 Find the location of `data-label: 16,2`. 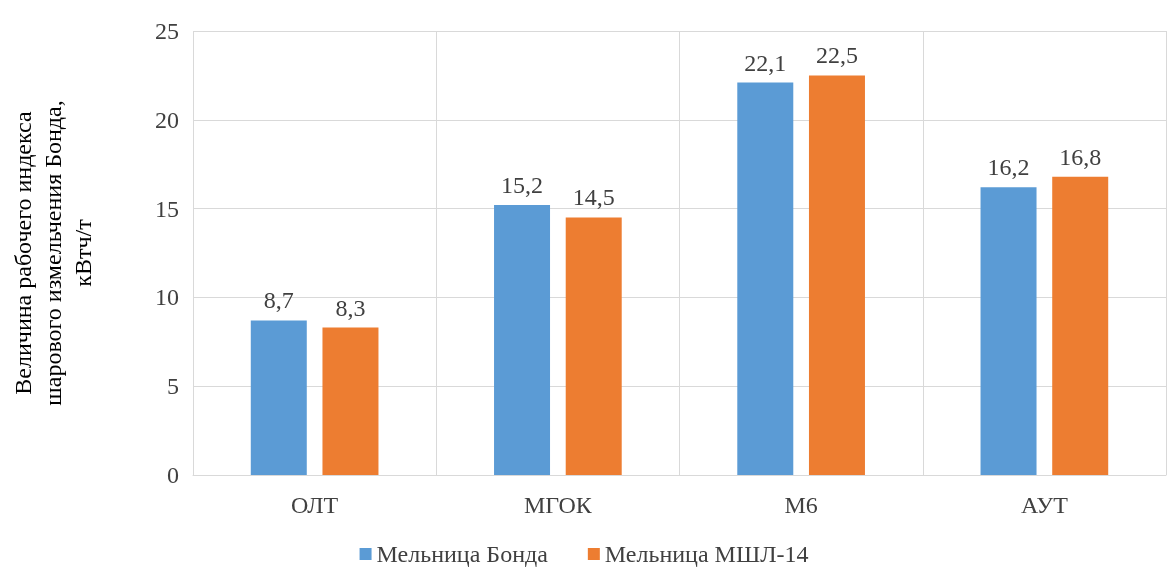

data-label: 16,2 is located at coordinates (1008, 167).